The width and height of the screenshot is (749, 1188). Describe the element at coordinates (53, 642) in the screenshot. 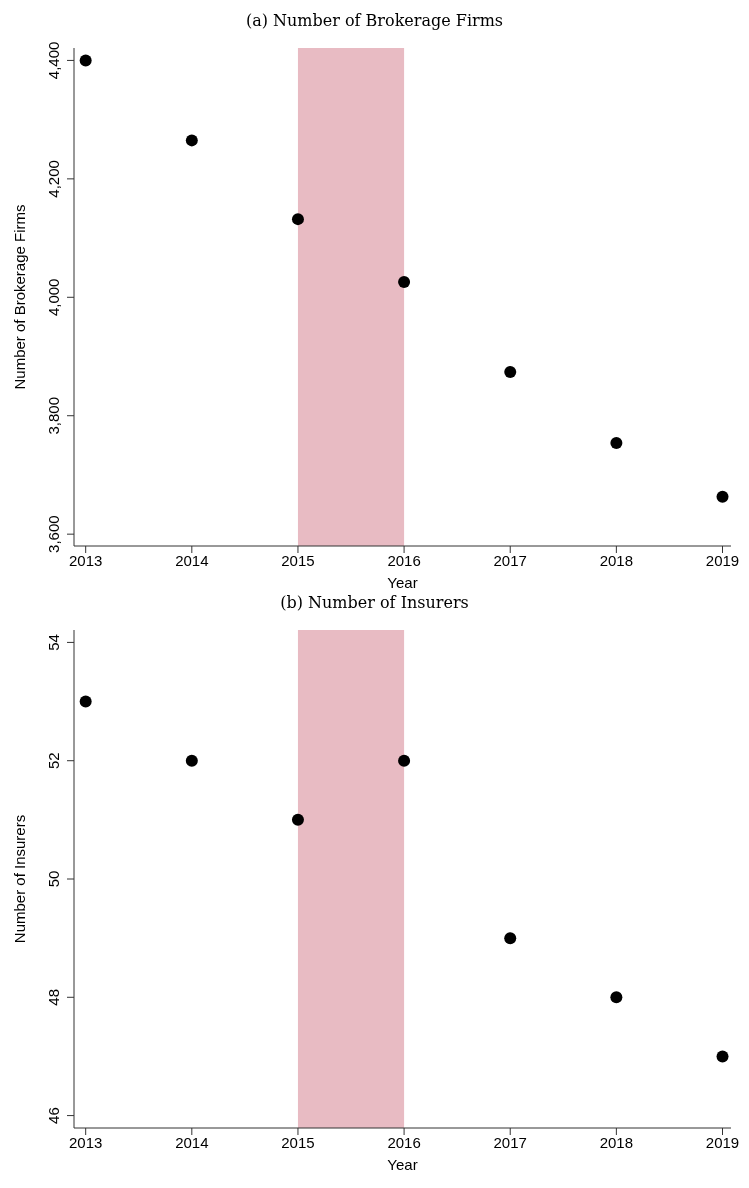

I see `y-tick-label: 54` at that location.